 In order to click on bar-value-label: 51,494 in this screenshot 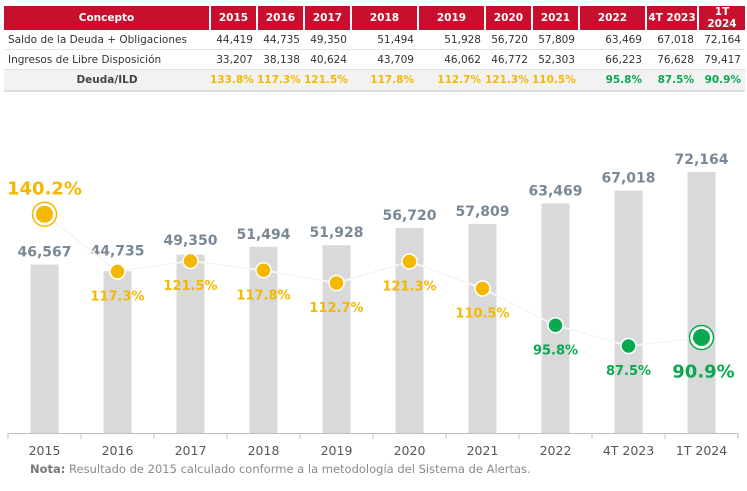, I will do `click(263, 235)`.